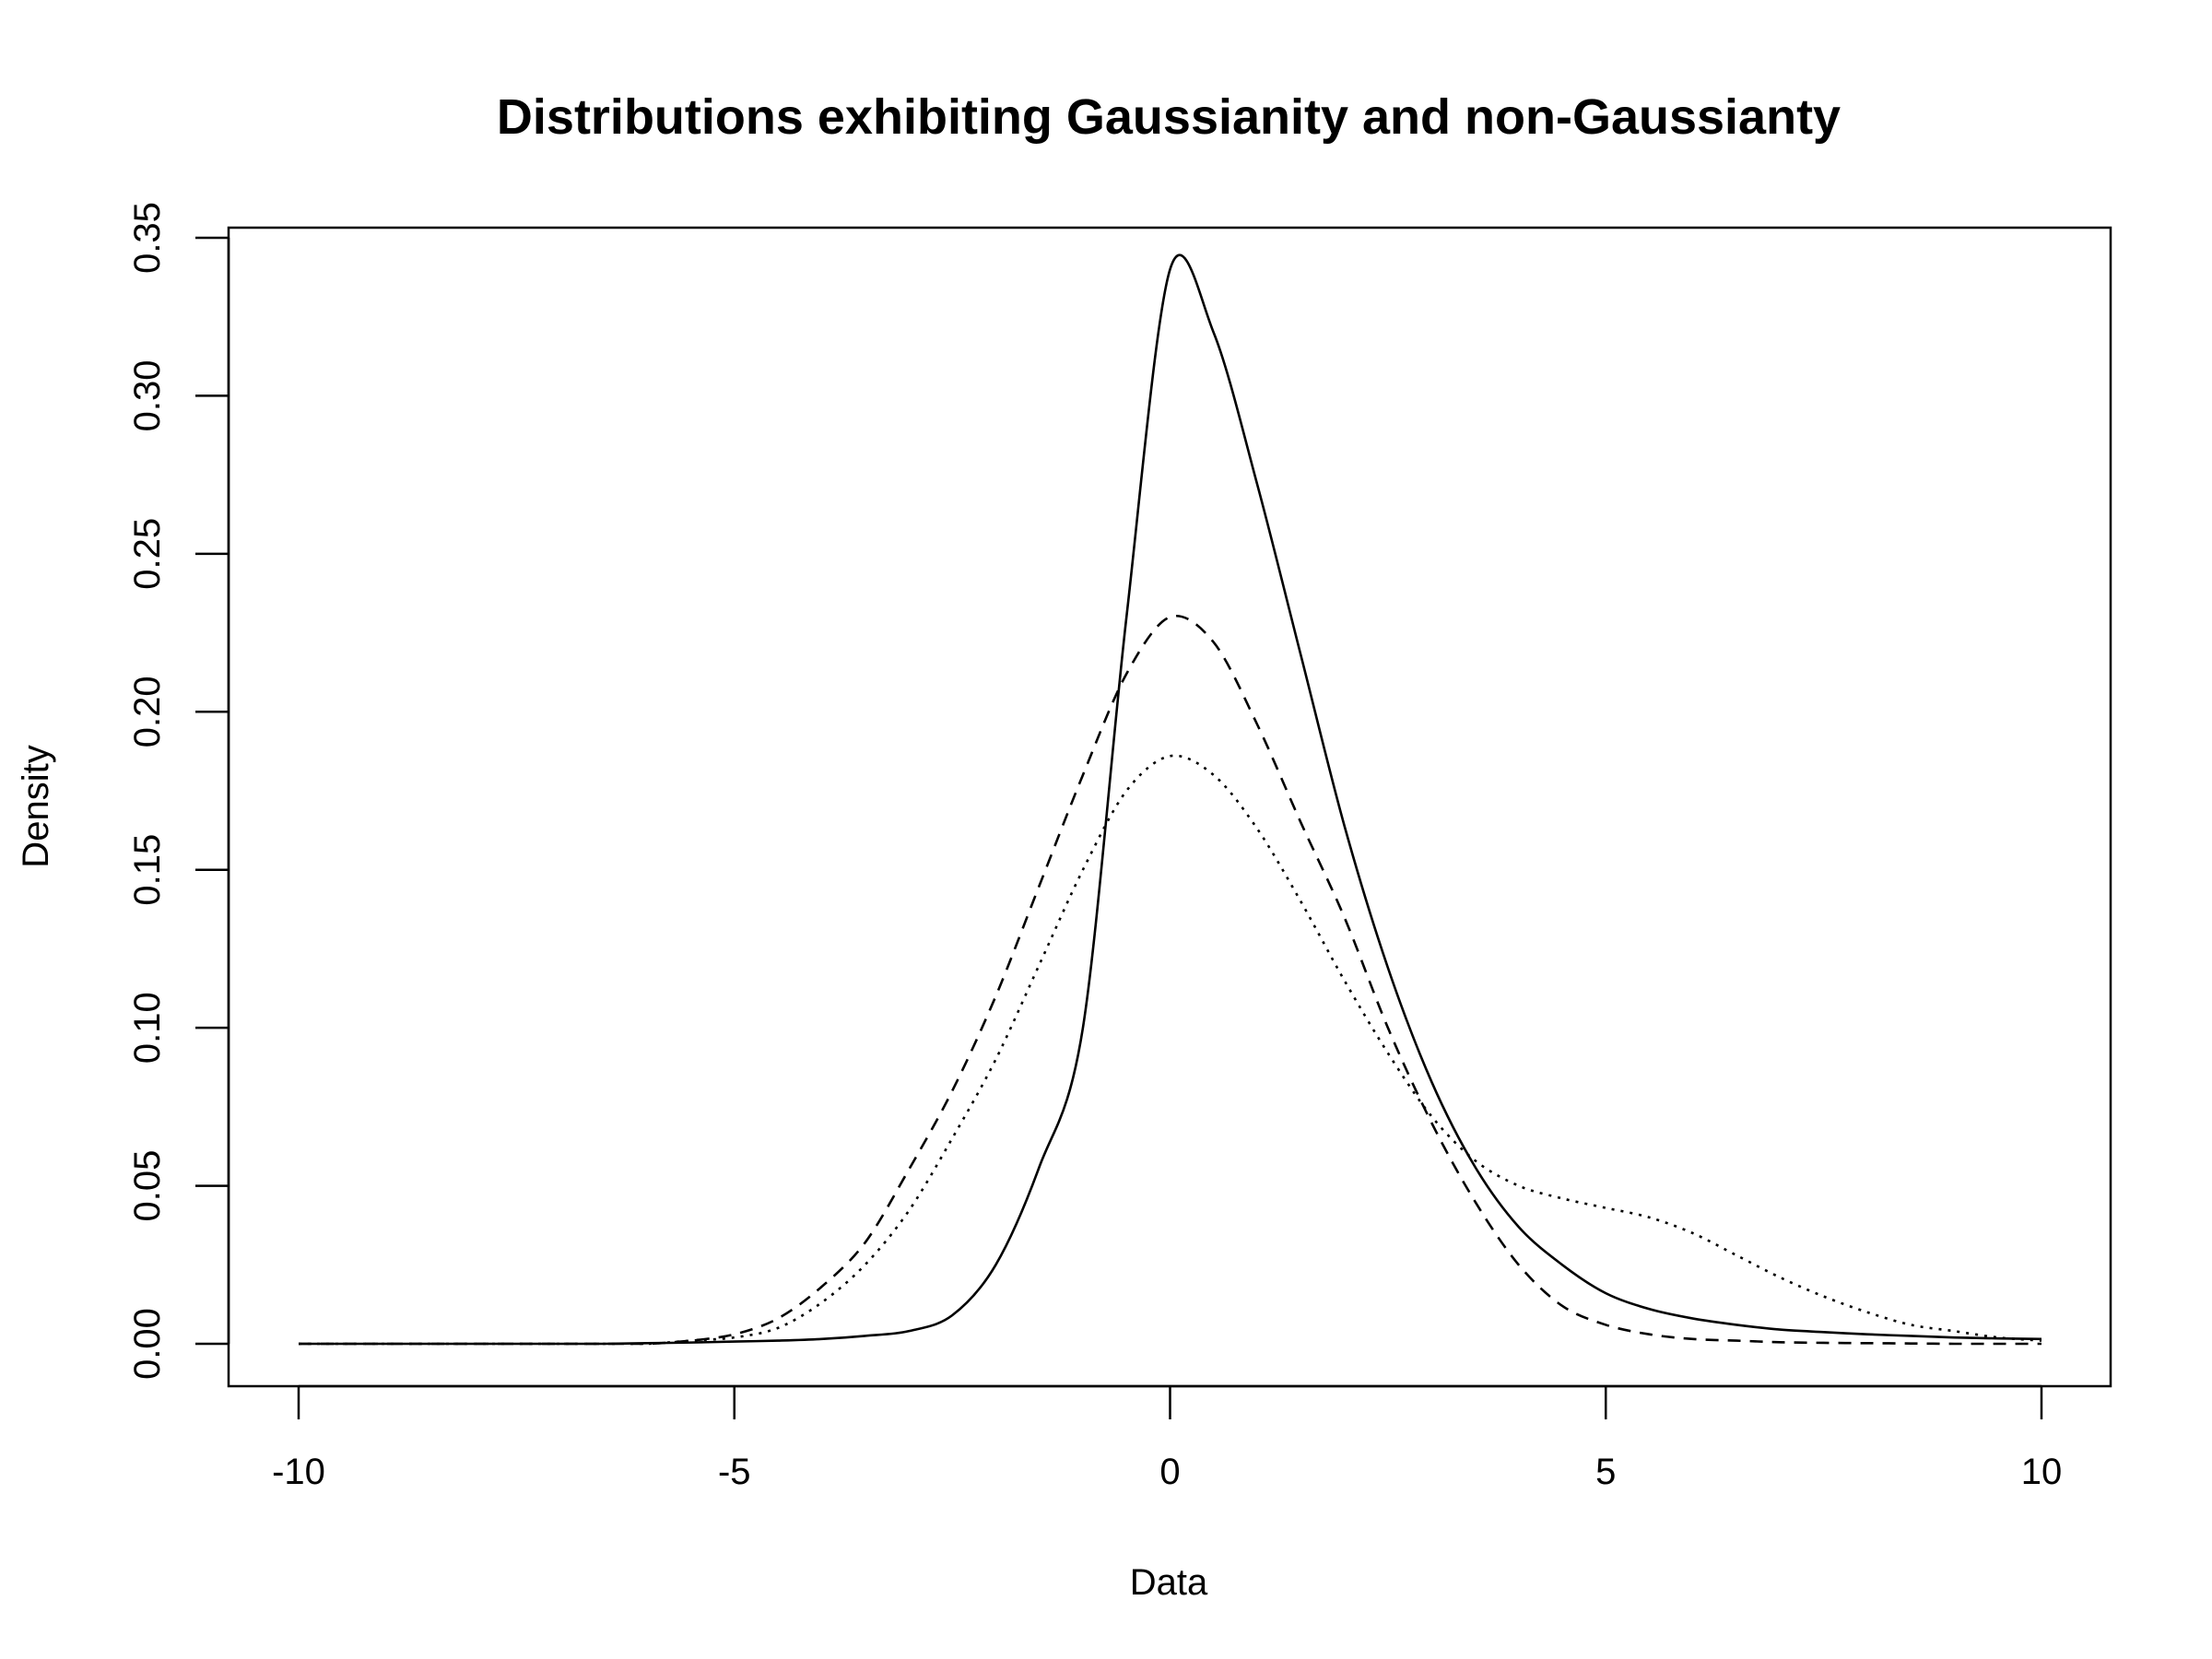 Image resolution: width=2212 pixels, height=1659 pixels. What do you see at coordinates (147, 395) in the screenshot?
I see `y-tick-label: 0.30` at bounding box center [147, 395].